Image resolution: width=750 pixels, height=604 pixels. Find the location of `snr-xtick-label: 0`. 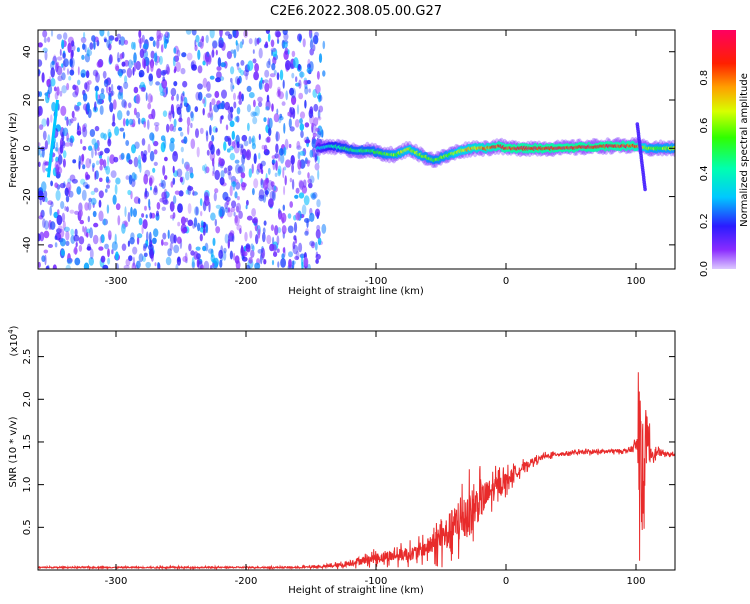

snr-xtick-label: 0 is located at coordinates (506, 581).